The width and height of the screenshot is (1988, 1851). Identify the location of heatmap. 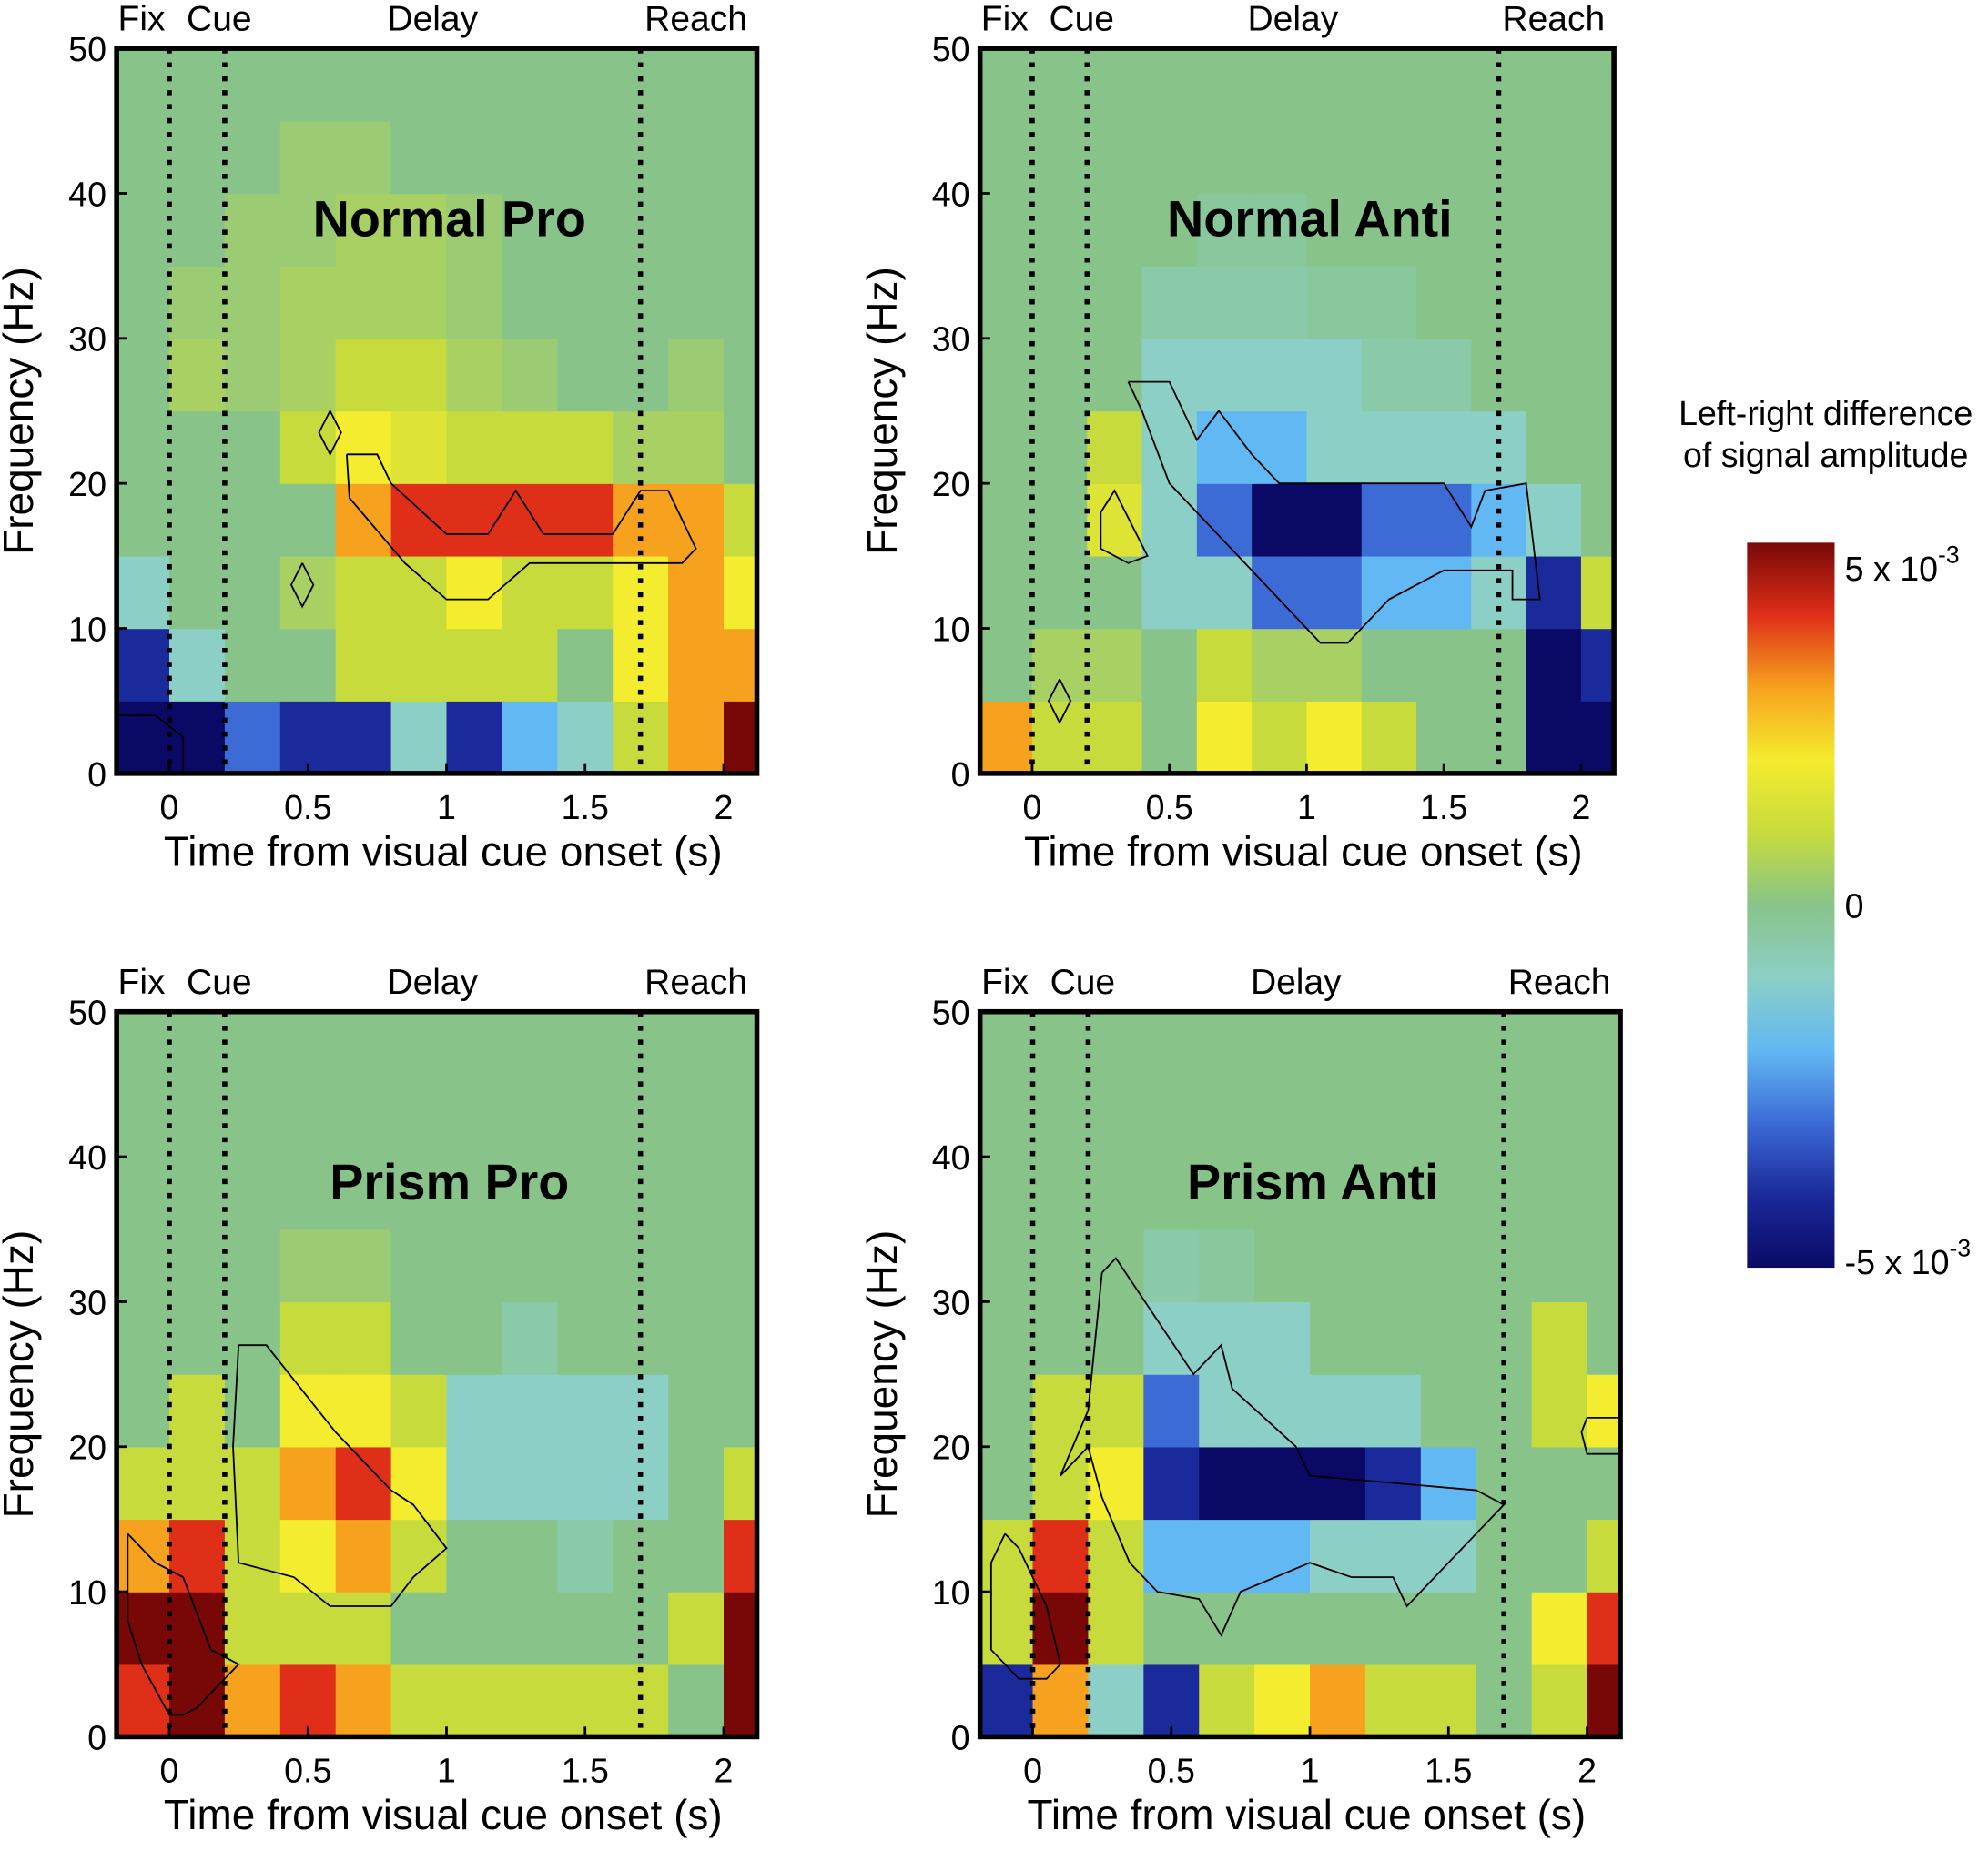
(1297, 411).